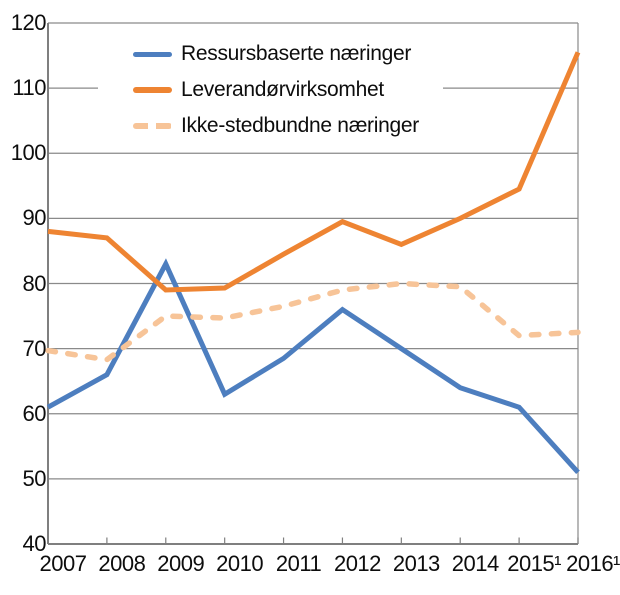 This screenshot has width=620, height=595. I want to click on legend-item: Leverandørvirksomhet, so click(270, 90).